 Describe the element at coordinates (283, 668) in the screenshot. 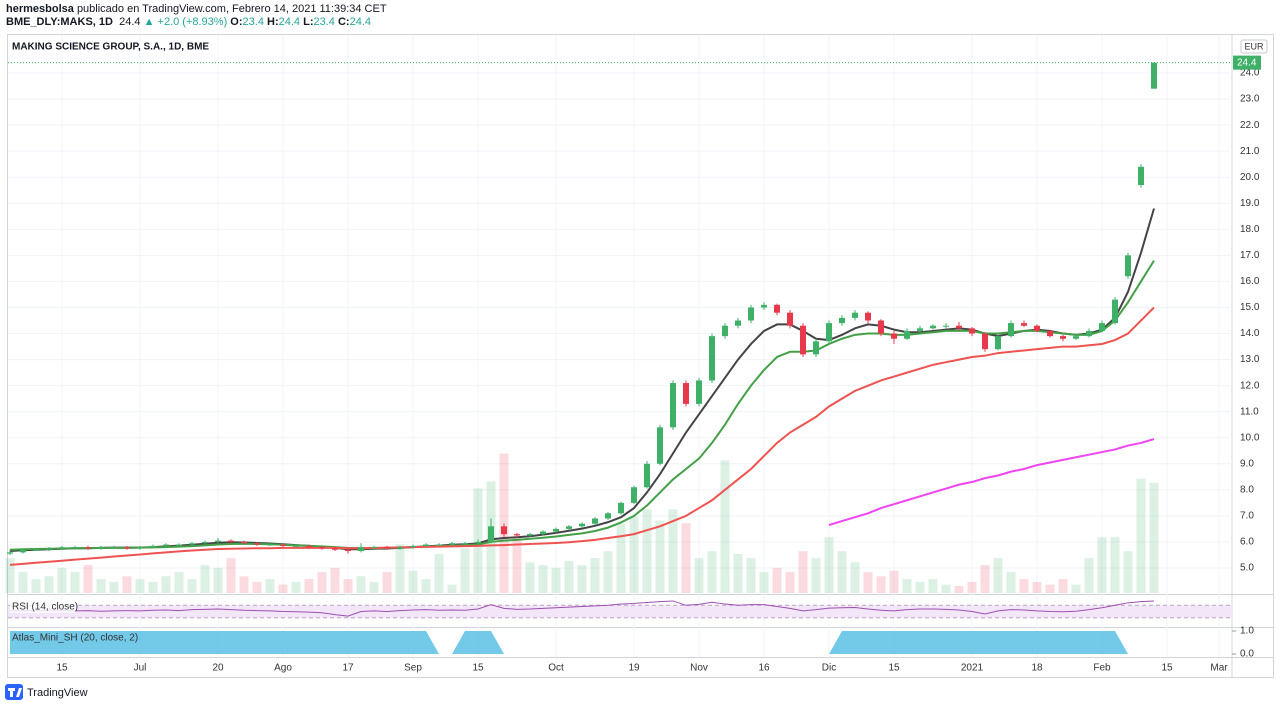

I see `x-tick-label: Ago` at that location.